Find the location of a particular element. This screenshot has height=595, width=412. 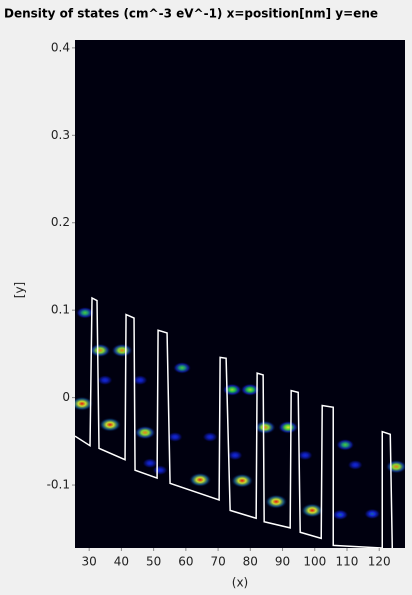

x-tick-label: 30 is located at coordinates (89, 562).